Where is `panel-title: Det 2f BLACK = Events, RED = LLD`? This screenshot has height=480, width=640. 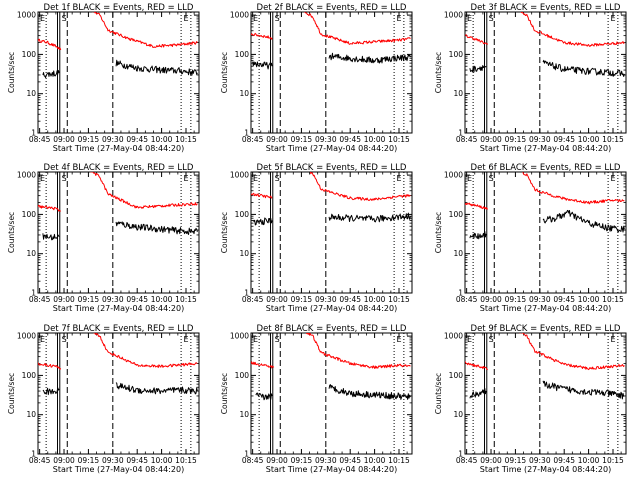
panel-title: Det 2f BLACK = Events, RED = LLD is located at coordinates (332, 8).